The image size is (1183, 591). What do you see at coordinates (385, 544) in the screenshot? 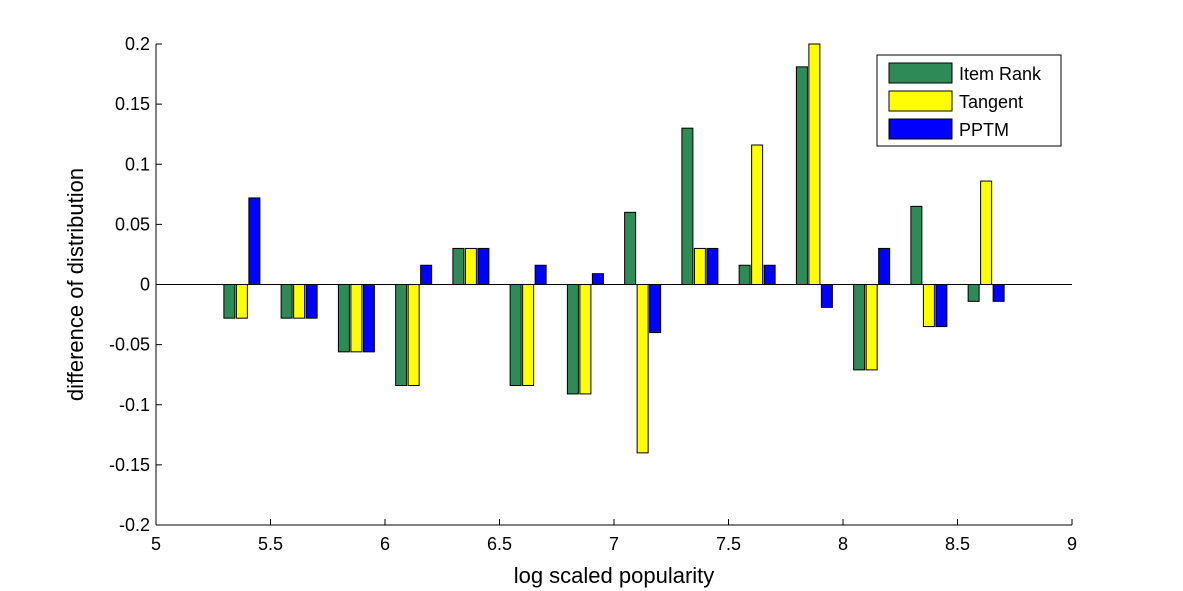
I see `x-tick-label: 6` at bounding box center [385, 544].